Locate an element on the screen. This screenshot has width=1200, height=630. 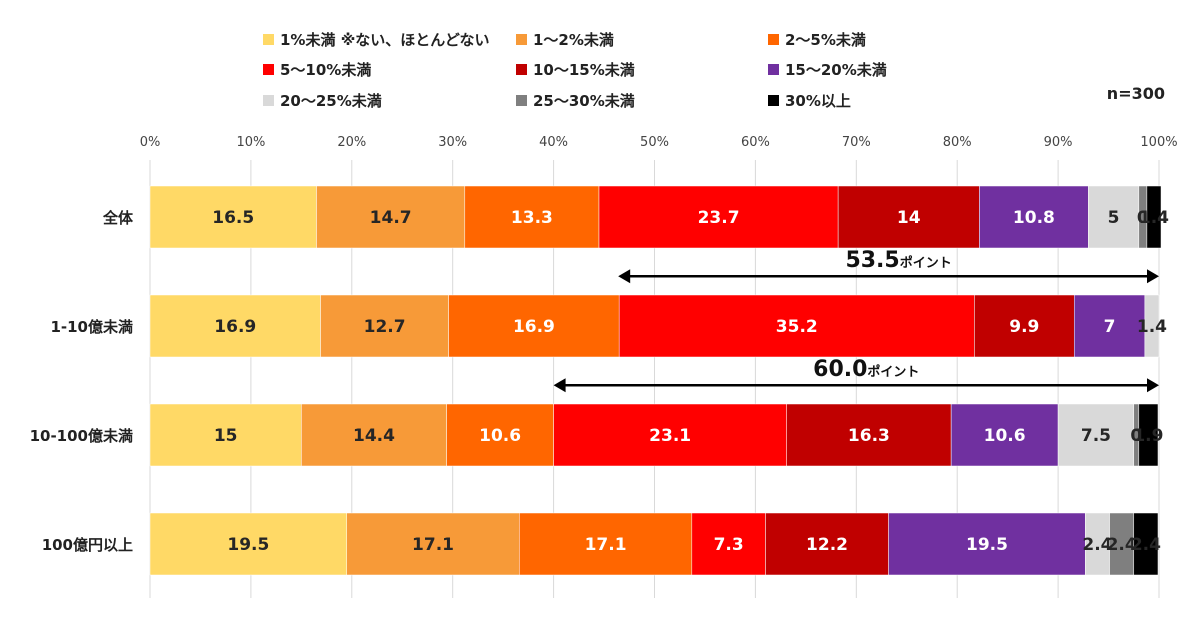
data-label: 12.2 is located at coordinates (827, 545).